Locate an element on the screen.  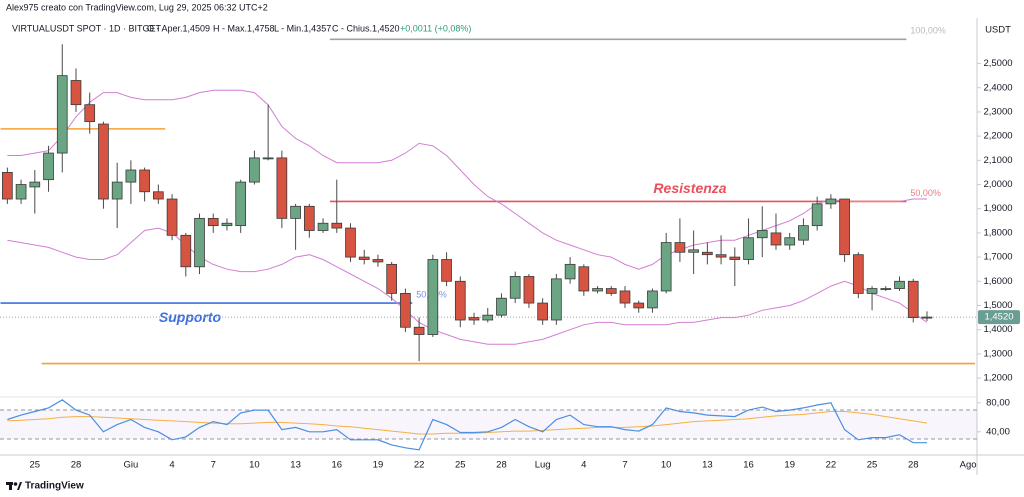
level-note: Supporto is located at coordinates (190, 317).